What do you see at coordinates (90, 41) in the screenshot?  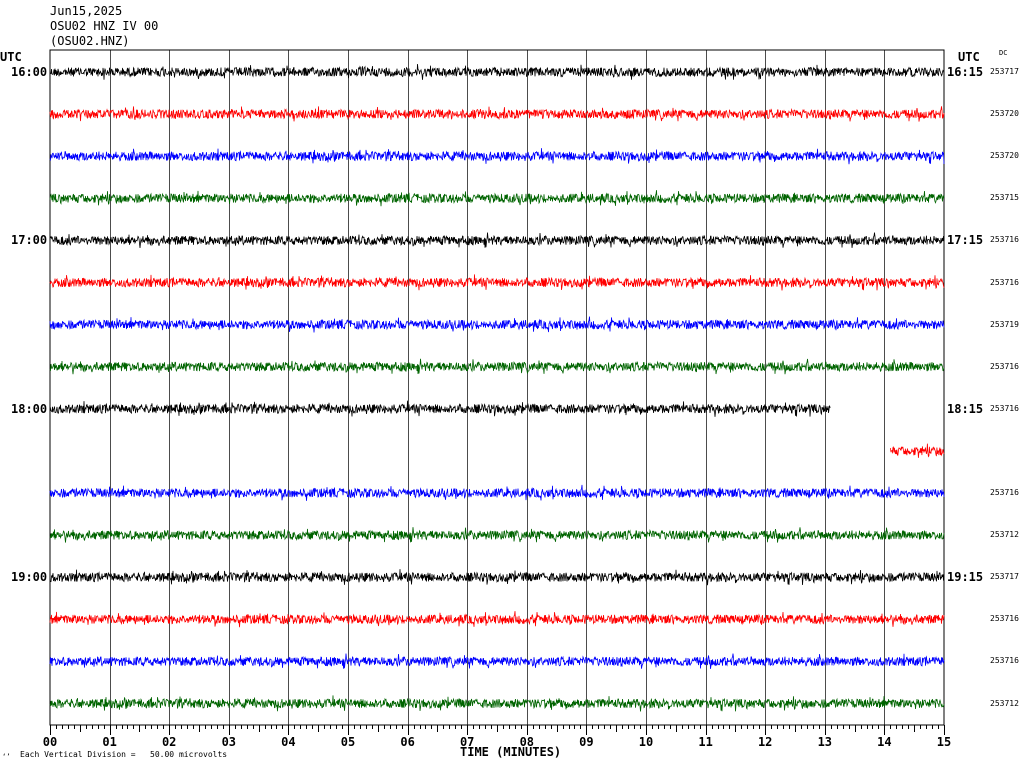 I see `channel-id: (OSU02.HNZ)` at bounding box center [90, 41].